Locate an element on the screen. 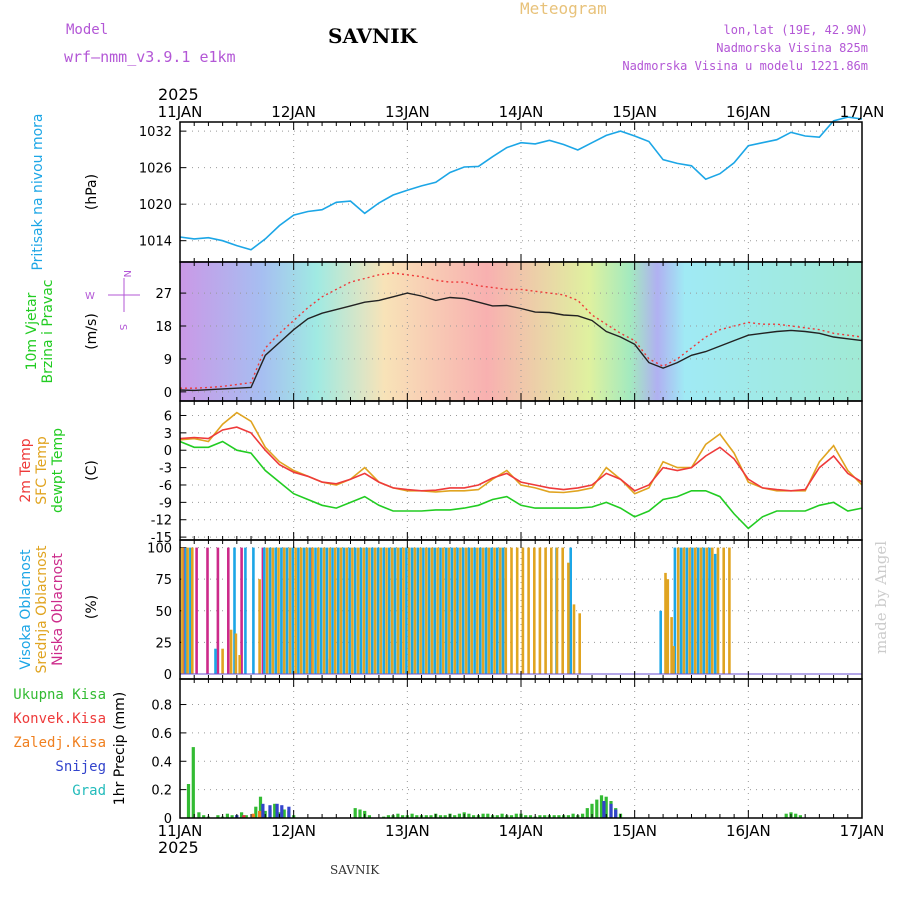  temperature-series-temp_2m-line is located at coordinates (521, 459).